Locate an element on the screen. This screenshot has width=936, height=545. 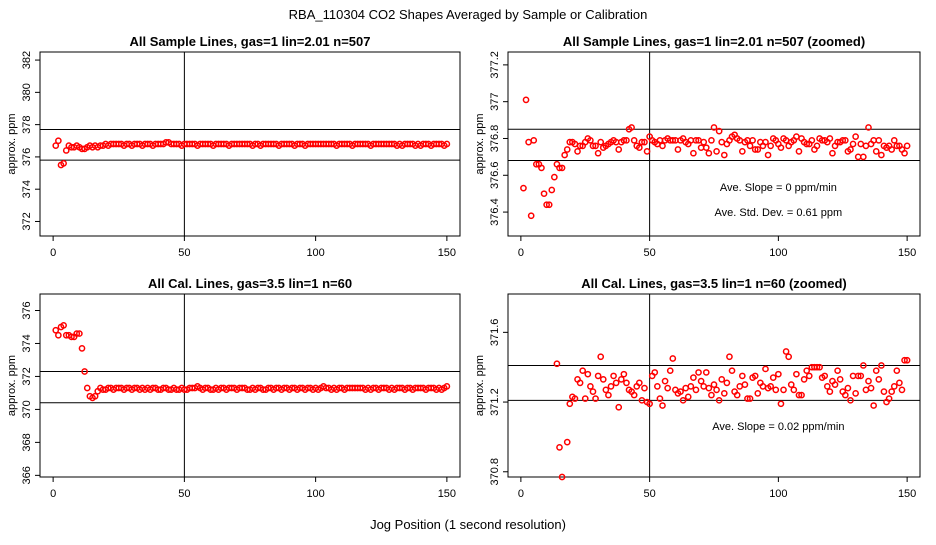
panel-4-xtick-label: 0 is located at coordinates (521, 494).